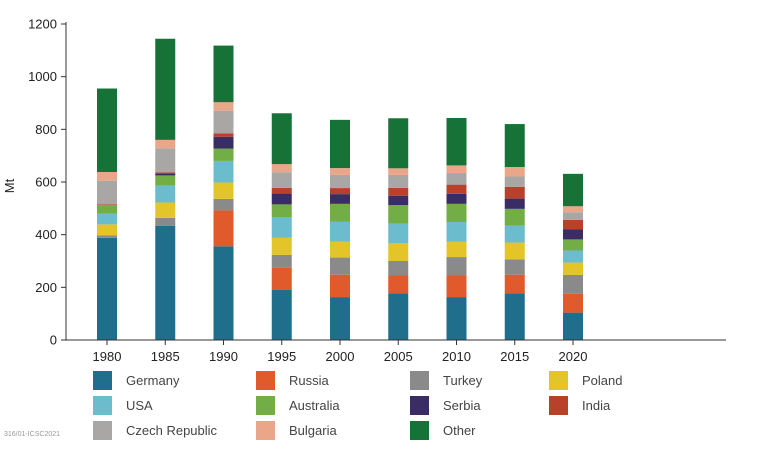 Image resolution: width=763 pixels, height=454 pixels. What do you see at coordinates (443, 430) in the screenshot?
I see `legend-item-other: Other` at bounding box center [443, 430].